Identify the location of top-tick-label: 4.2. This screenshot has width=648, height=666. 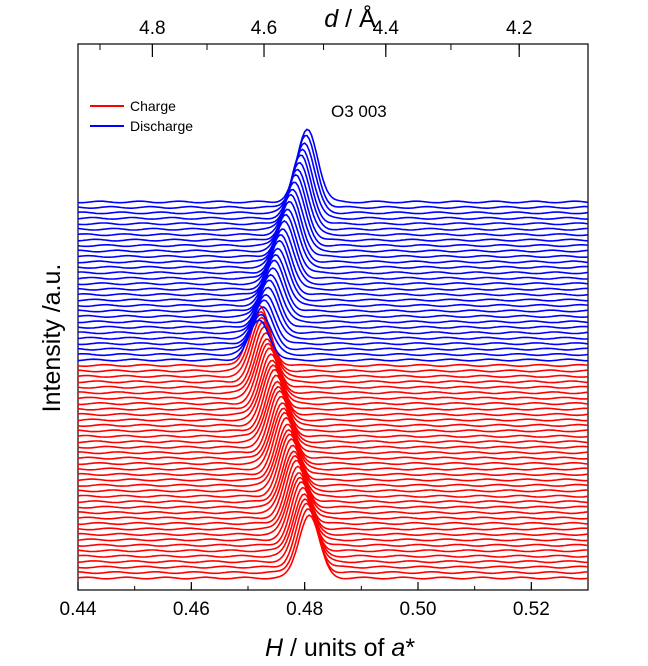
(519, 28).